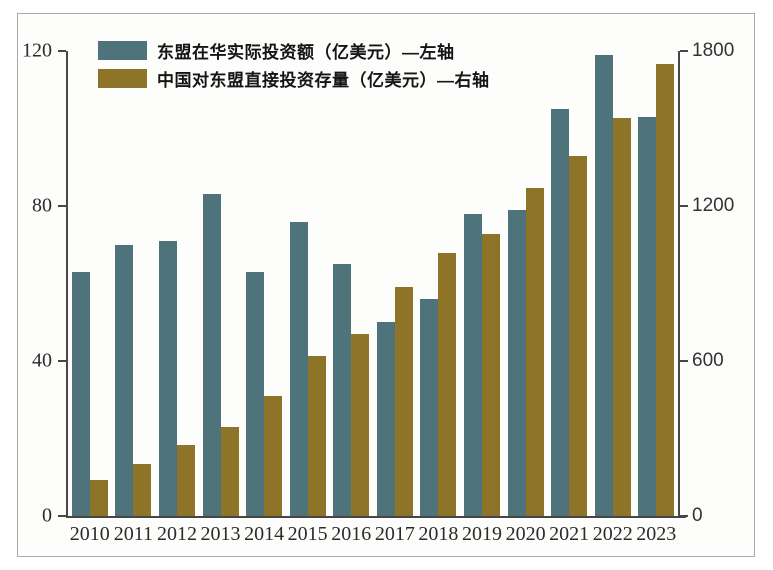 Image resolution: width=773 pixels, height=570 pixels. What do you see at coordinates (438, 534) in the screenshot?
I see `x-tick-label: 2018` at bounding box center [438, 534].